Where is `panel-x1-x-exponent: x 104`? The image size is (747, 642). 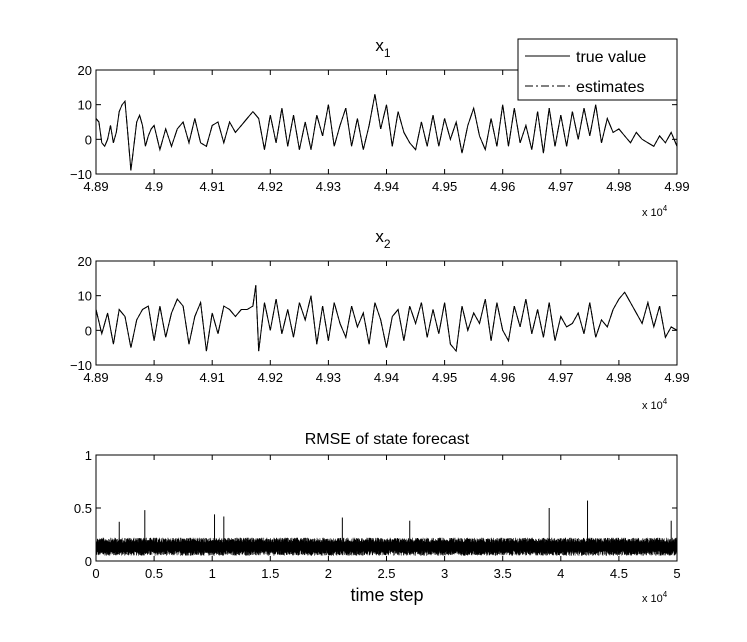 panel-x1-x-exponent: x 104 is located at coordinates (655, 211).